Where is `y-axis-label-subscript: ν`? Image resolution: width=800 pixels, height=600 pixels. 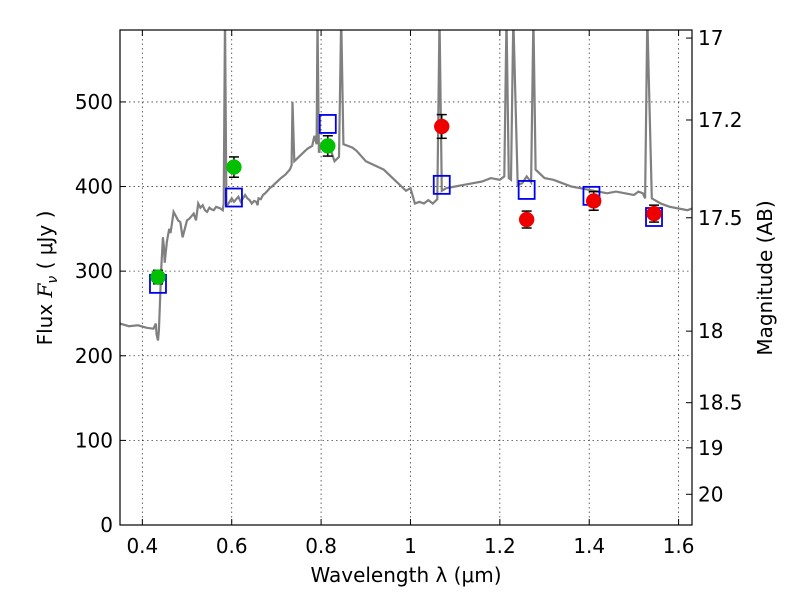
y-axis-label-subscript: ν is located at coordinates (53, 280).